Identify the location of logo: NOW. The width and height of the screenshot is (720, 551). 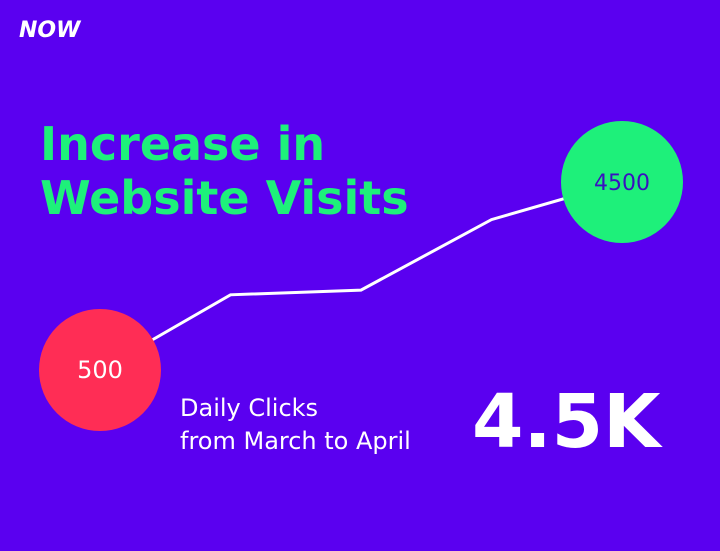
(50, 30).